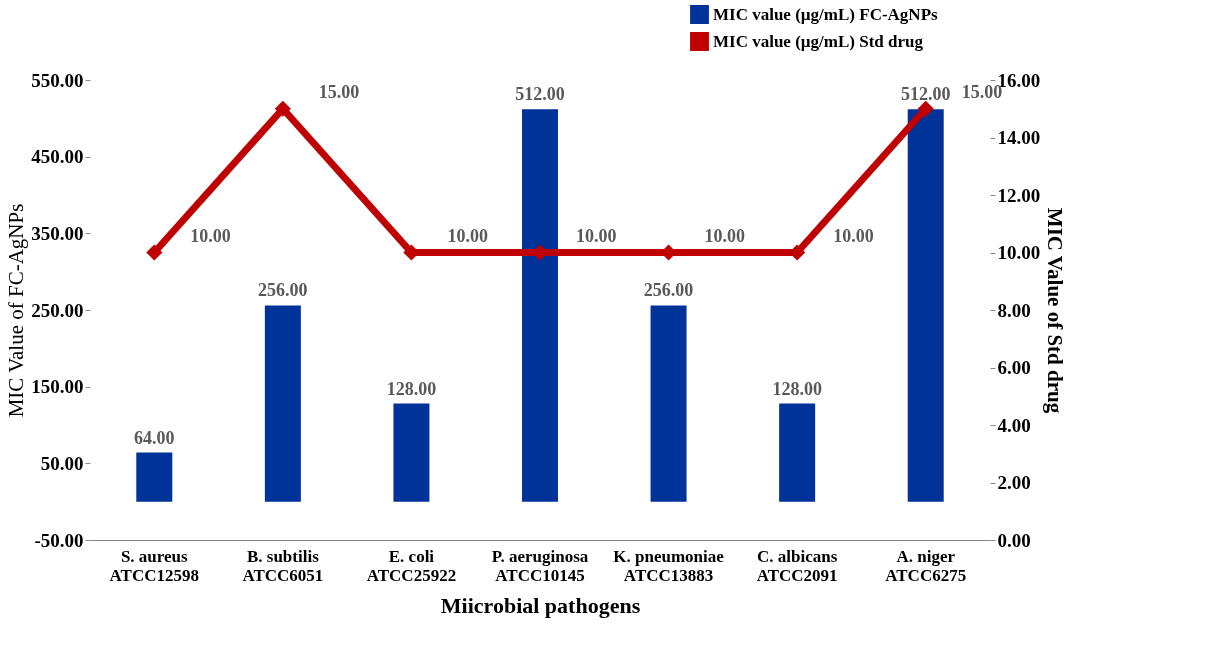 Image resolution: width=1232 pixels, height=659 pixels. Describe the element at coordinates (154, 437) in the screenshot. I see `data-label: 64.00` at that location.